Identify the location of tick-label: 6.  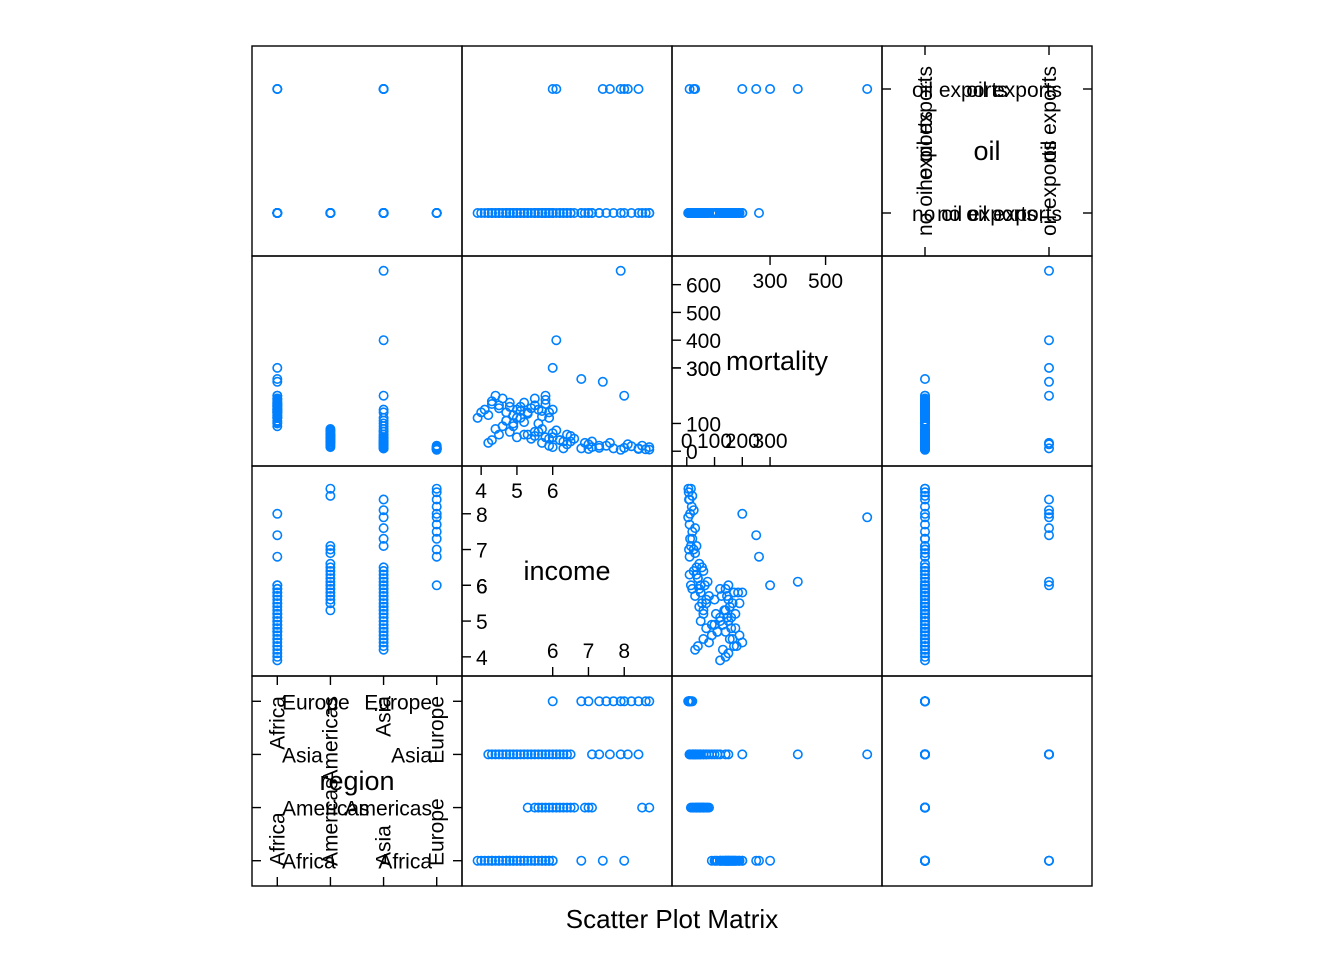
(553, 491).